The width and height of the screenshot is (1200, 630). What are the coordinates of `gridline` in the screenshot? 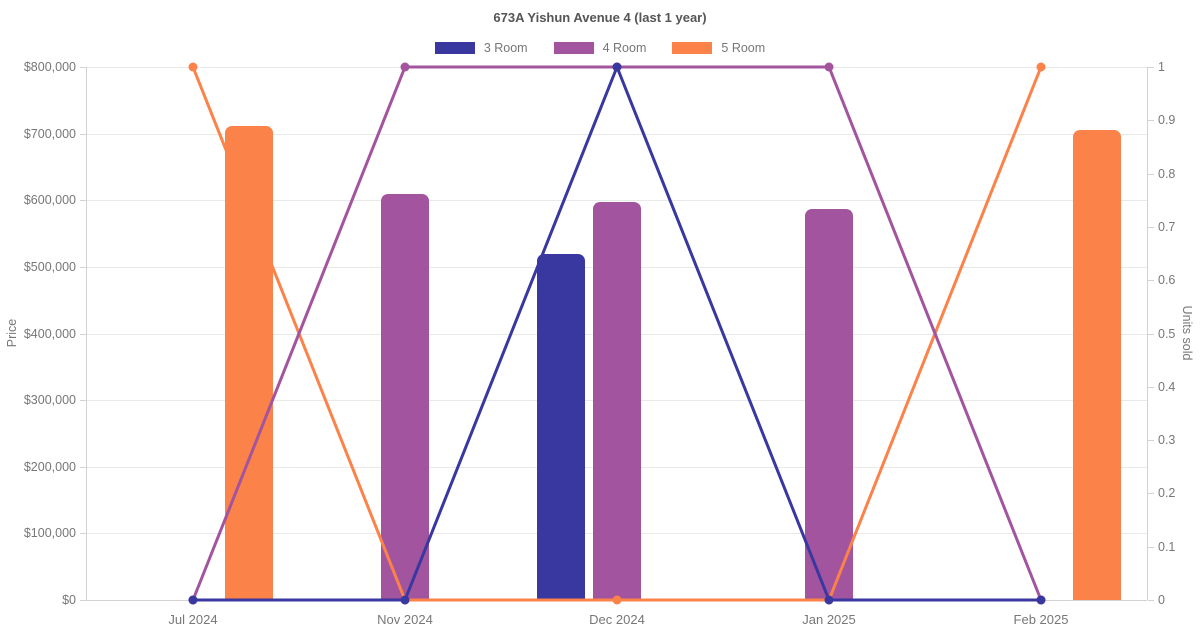 It's located at (617, 67).